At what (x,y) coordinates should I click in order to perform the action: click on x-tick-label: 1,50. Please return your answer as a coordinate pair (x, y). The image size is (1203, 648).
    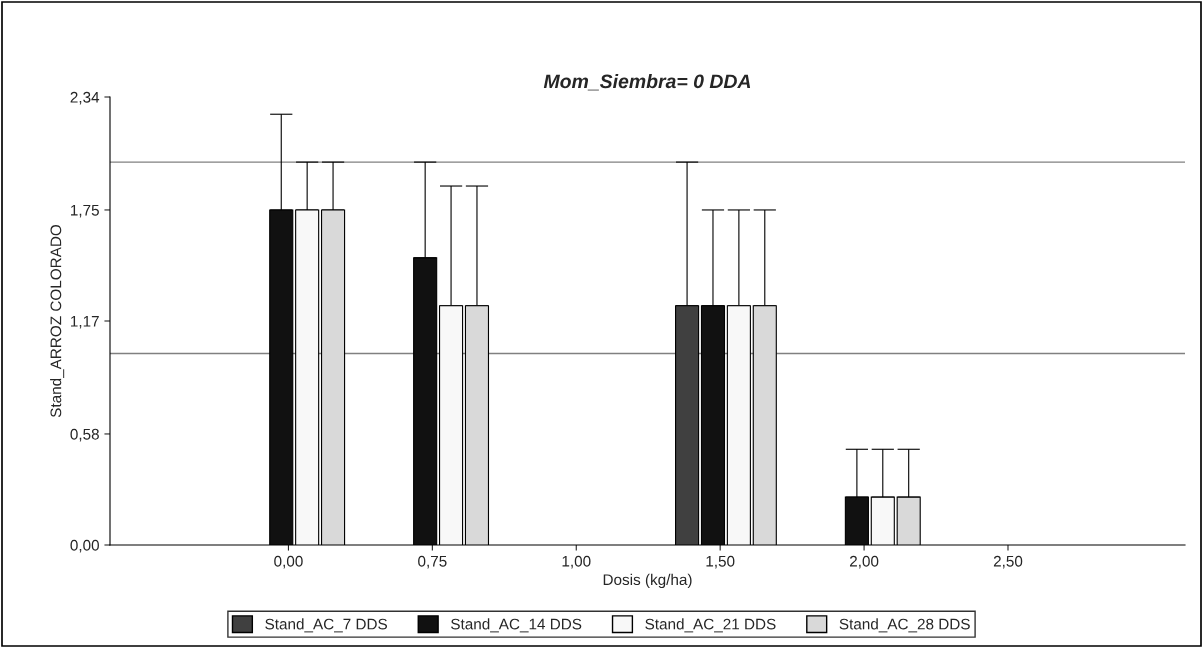
    Looking at the image, I should click on (720, 562).